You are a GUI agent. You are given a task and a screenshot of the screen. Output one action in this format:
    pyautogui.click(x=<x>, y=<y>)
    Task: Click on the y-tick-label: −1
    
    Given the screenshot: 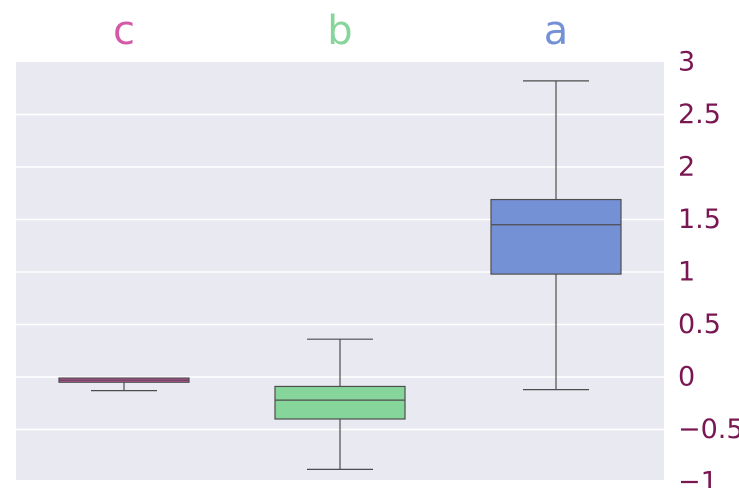 What is the action you would take?
    pyautogui.click(x=698, y=477)
    